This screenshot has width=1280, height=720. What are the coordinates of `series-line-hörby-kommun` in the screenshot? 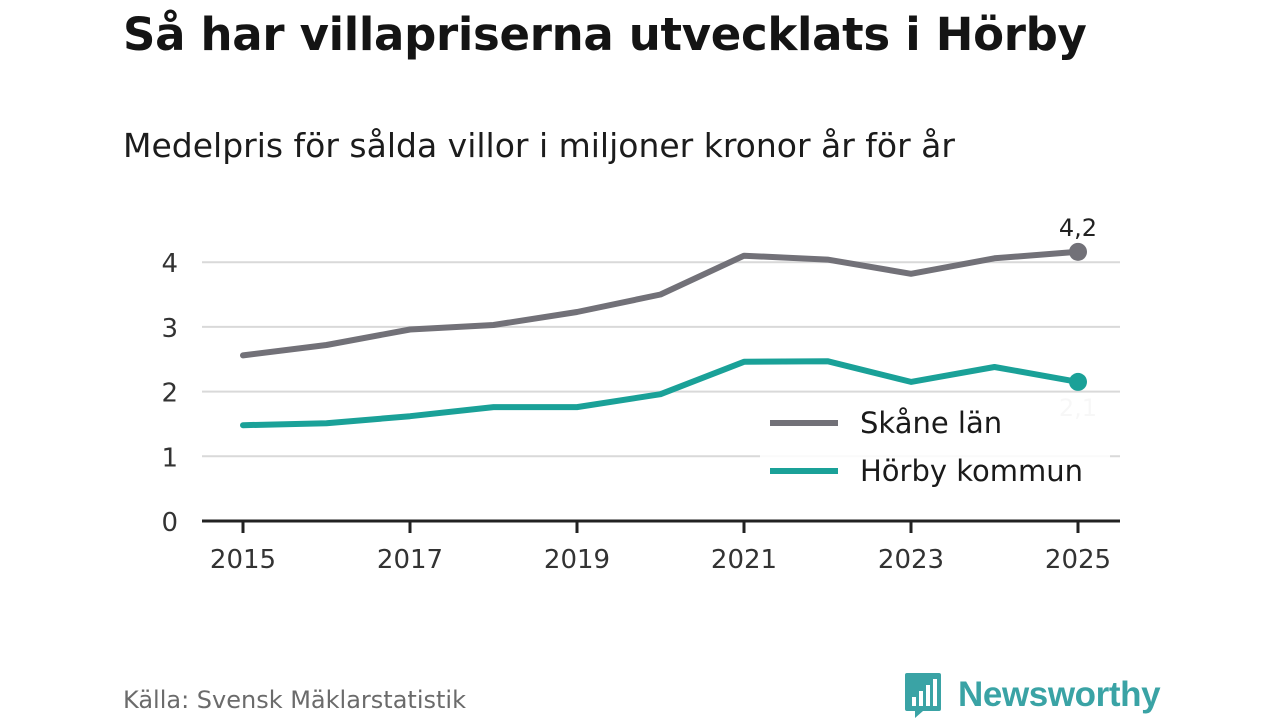 It's located at (660, 393).